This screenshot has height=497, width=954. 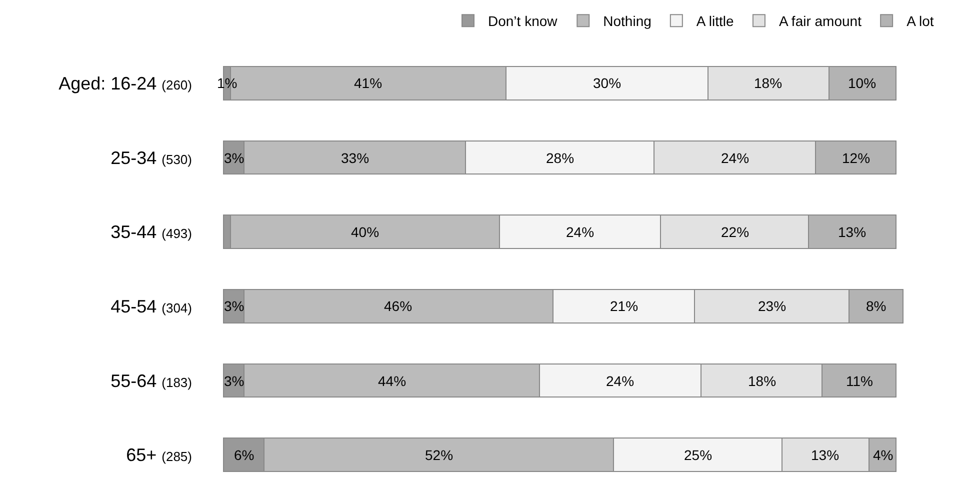 I want to click on data-label: 23%, so click(x=772, y=306).